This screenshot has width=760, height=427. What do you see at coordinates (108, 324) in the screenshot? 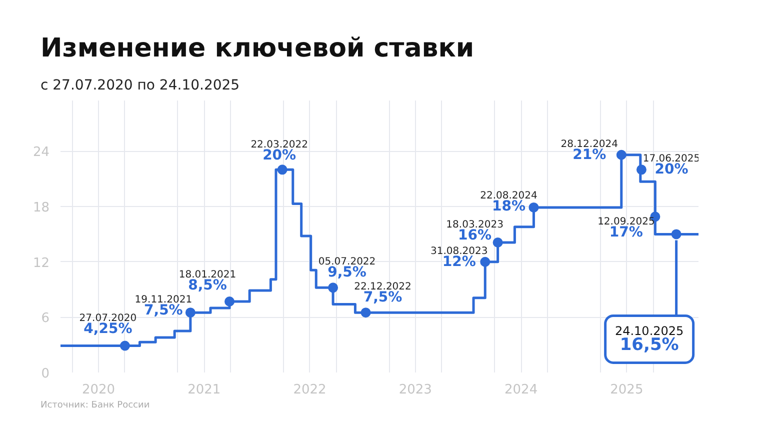
I see `annotation: 27.07.2020 4,25%` at bounding box center [108, 324].